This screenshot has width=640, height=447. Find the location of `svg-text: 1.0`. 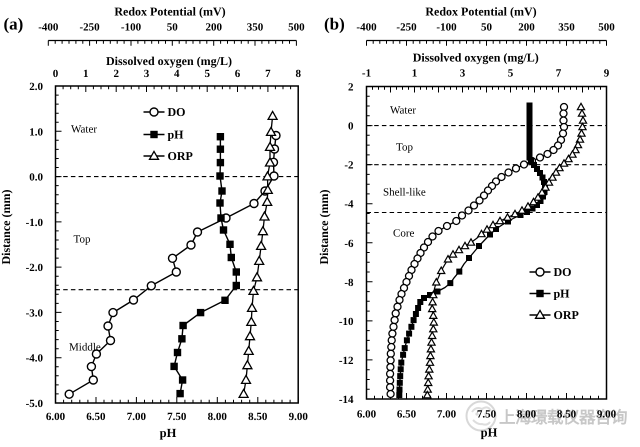

svg-text: 1.0 is located at coordinates (36, 132).